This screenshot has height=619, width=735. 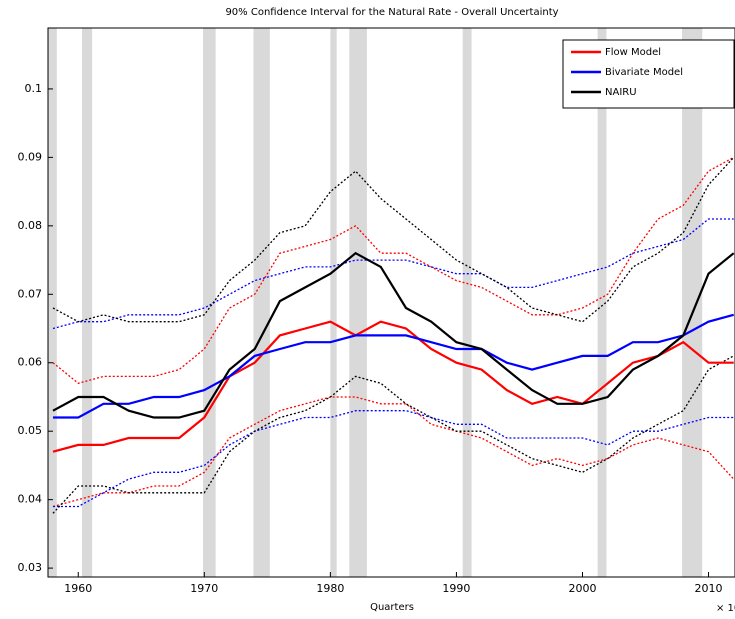 What do you see at coordinates (456, 588) in the screenshot?
I see `x-tick-label: 1990` at bounding box center [456, 588].